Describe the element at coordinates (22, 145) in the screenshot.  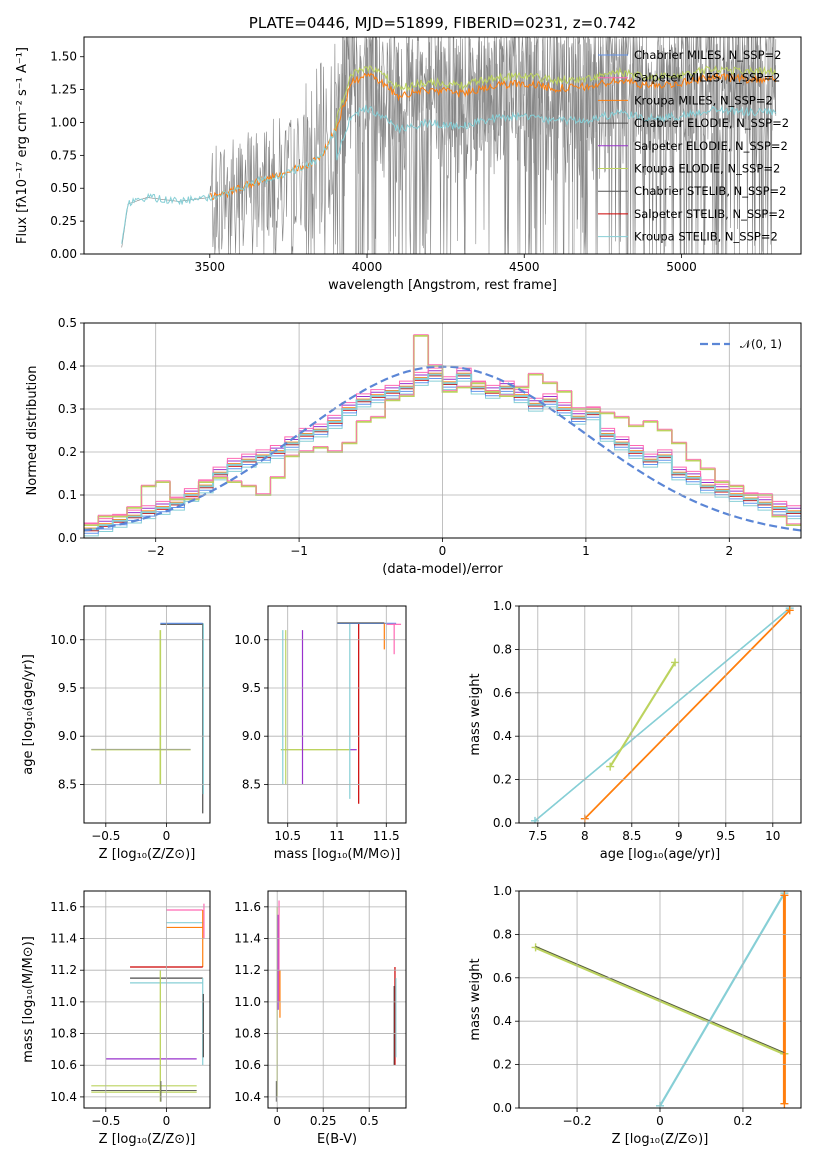
I see `y-axis-label: Flux [fλ10⁻¹⁷ erg cm⁻² s⁻¹ A⁻¹]` at that location.